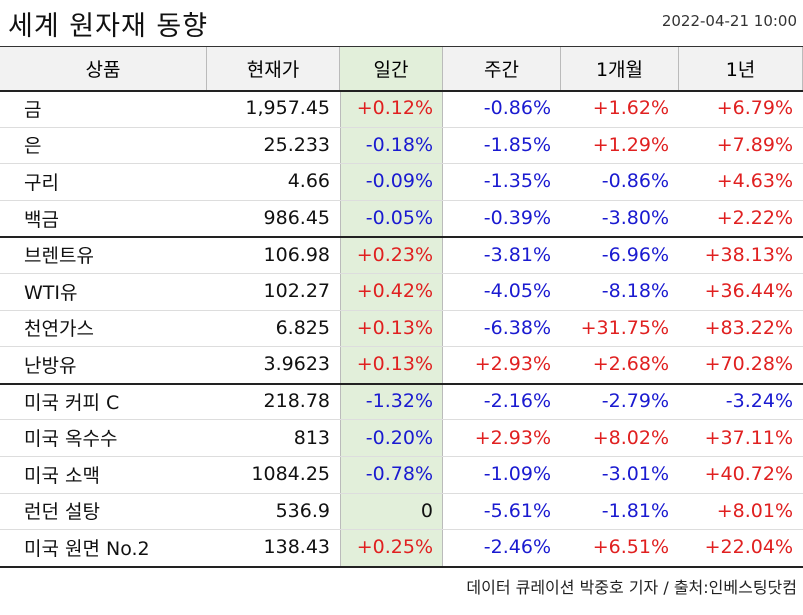 This screenshot has height=615, width=803. What do you see at coordinates (62, 475) in the screenshot?
I see `row-label: 미국 소맥` at bounding box center [62, 475].